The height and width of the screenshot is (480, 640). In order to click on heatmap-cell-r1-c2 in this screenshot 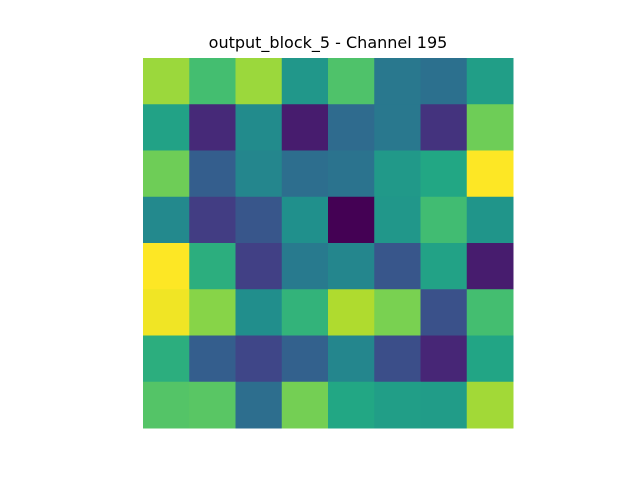, I will do `click(259, 127)`.